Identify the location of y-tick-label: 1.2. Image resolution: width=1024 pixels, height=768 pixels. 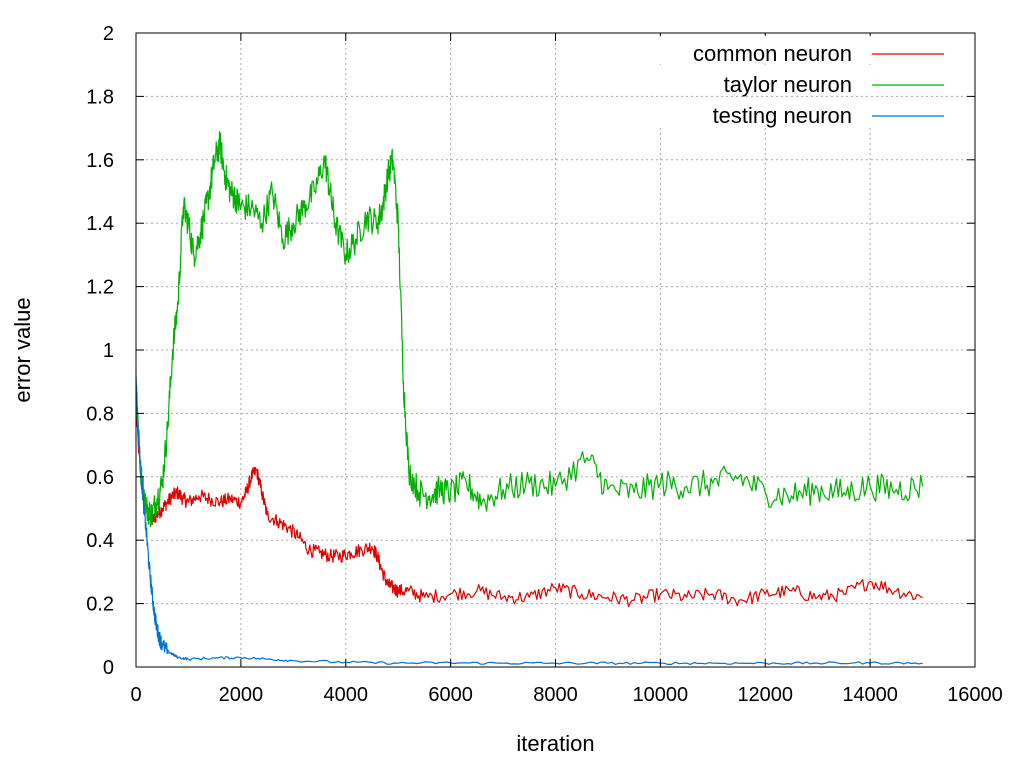
(100, 288).